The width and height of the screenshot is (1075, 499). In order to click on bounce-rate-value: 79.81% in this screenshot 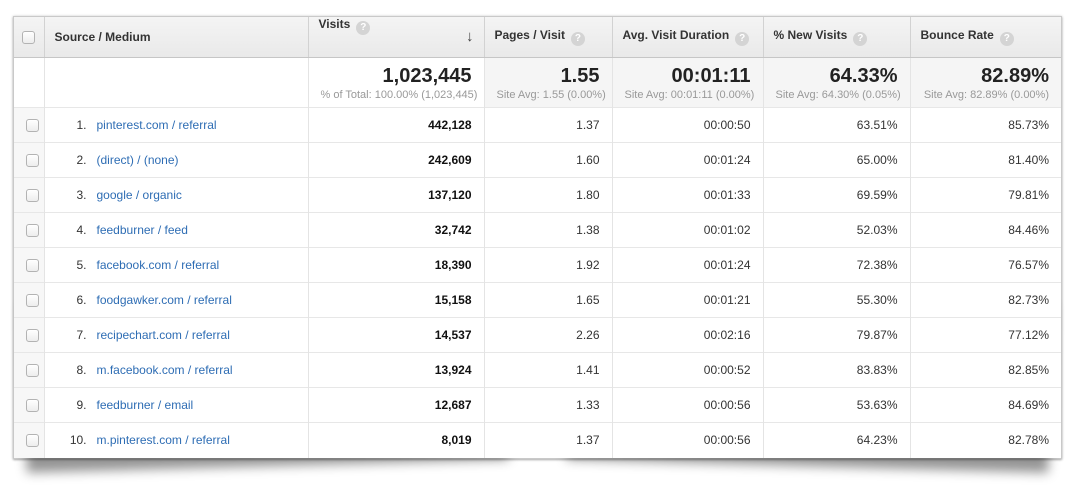, I will do `click(985, 195)`.